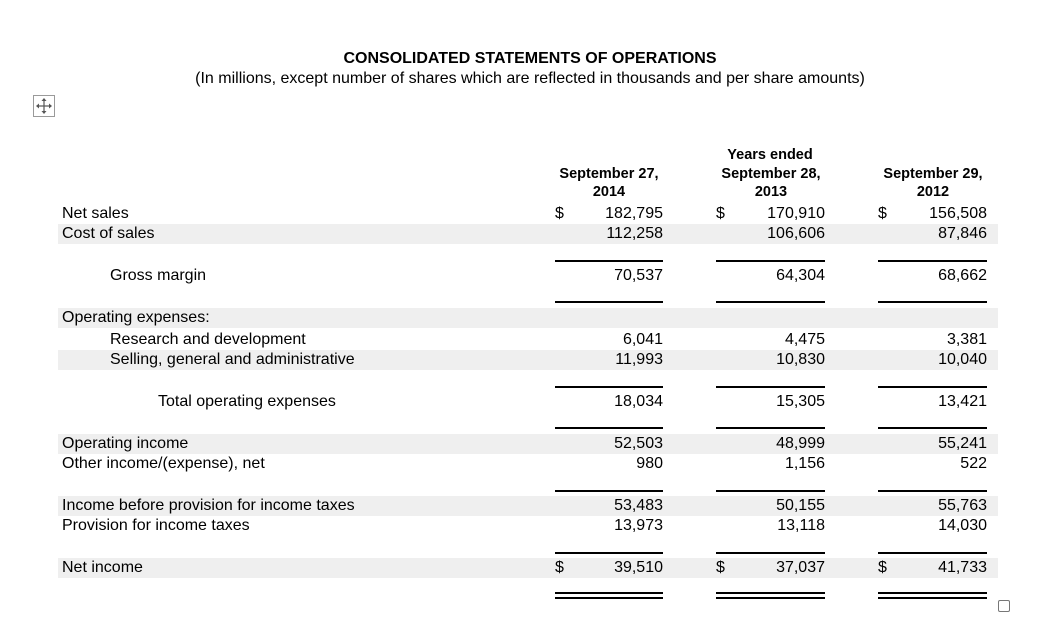 This screenshot has height=632, width=1046. I want to click on row-label-net-income: Net income, so click(102, 567).